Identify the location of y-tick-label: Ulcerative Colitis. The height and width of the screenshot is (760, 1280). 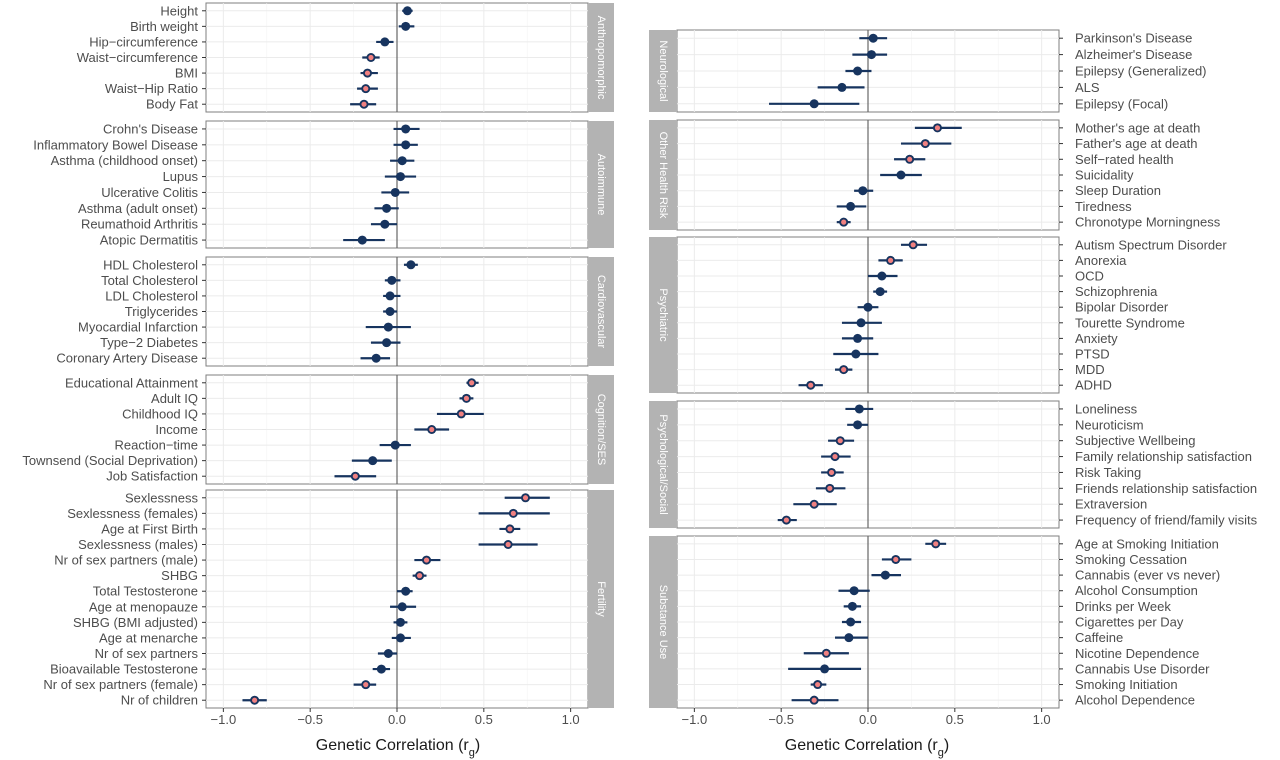
(149, 192).